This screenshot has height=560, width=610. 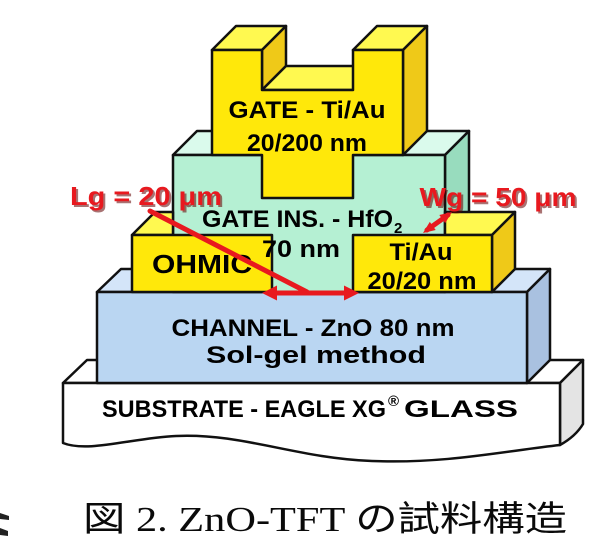 What do you see at coordinates (398, 228) in the screenshot?
I see `gate-insulator-label-subscript: 2` at bounding box center [398, 228].